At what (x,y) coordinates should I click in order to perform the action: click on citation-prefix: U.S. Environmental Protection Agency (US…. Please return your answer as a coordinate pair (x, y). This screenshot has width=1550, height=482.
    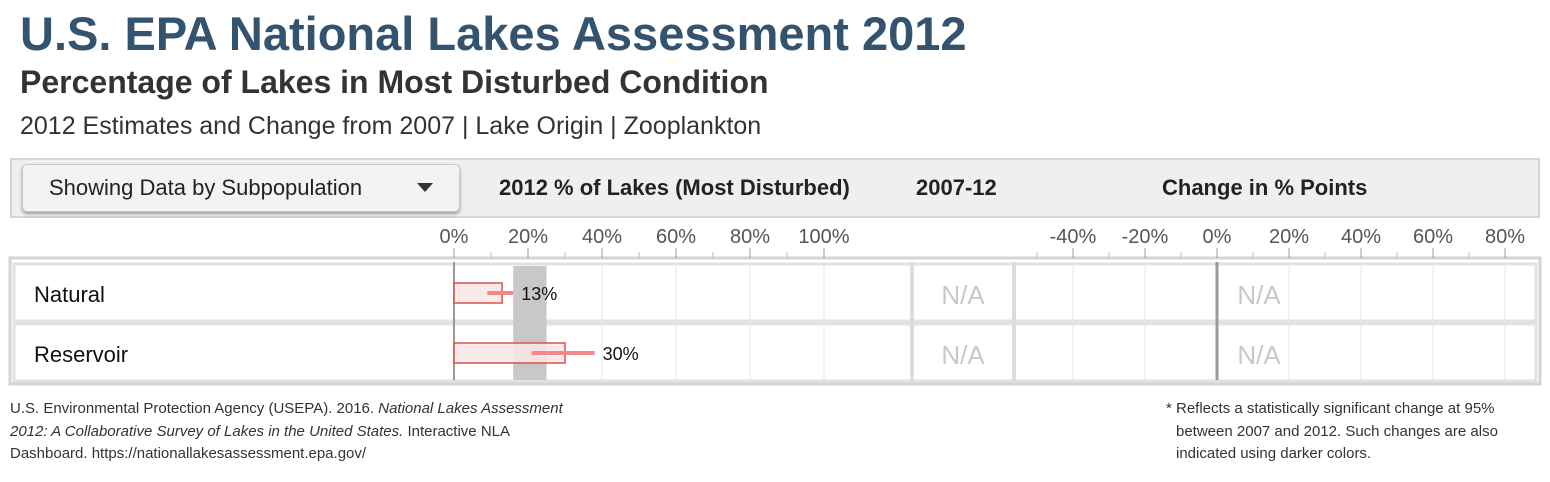
    Looking at the image, I should click on (194, 408).